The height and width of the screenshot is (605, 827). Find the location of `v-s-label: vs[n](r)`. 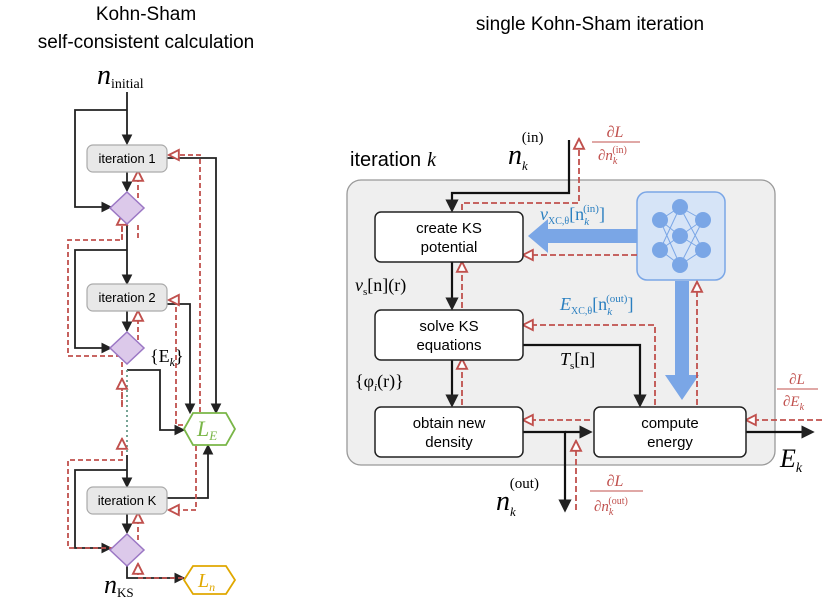

v-s-label: vs[n](r) is located at coordinates (380, 286).